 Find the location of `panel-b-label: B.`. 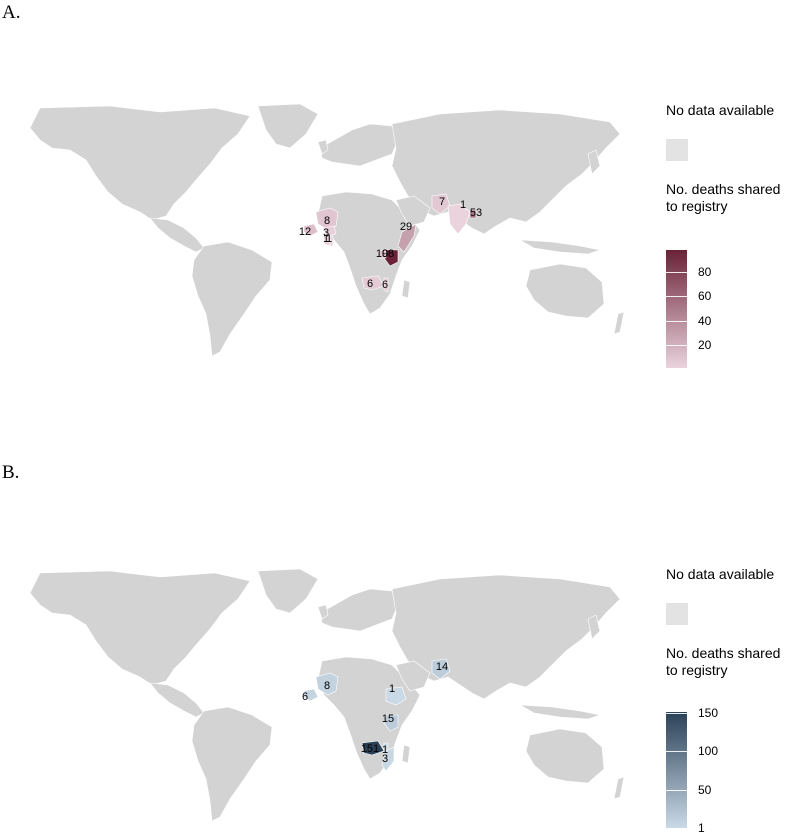

panel-b-label: B. is located at coordinates (11, 472).